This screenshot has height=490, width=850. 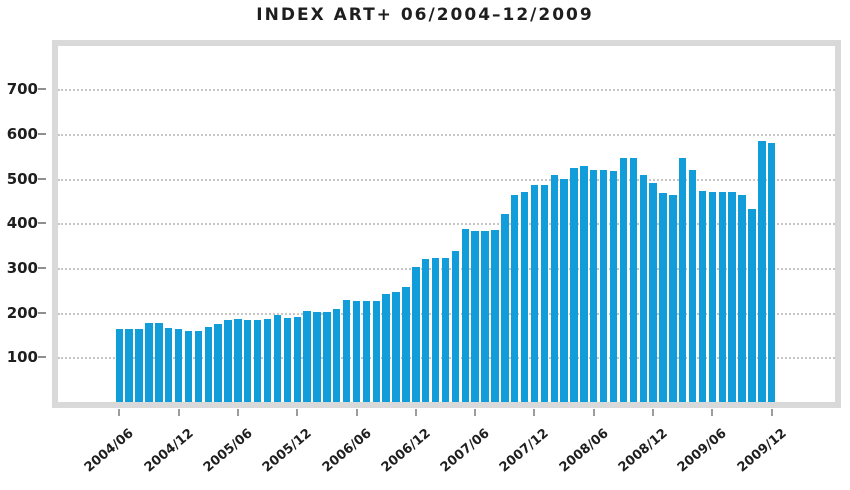 I want to click on x-tick-mark-2006/06, so click(x=356, y=412).